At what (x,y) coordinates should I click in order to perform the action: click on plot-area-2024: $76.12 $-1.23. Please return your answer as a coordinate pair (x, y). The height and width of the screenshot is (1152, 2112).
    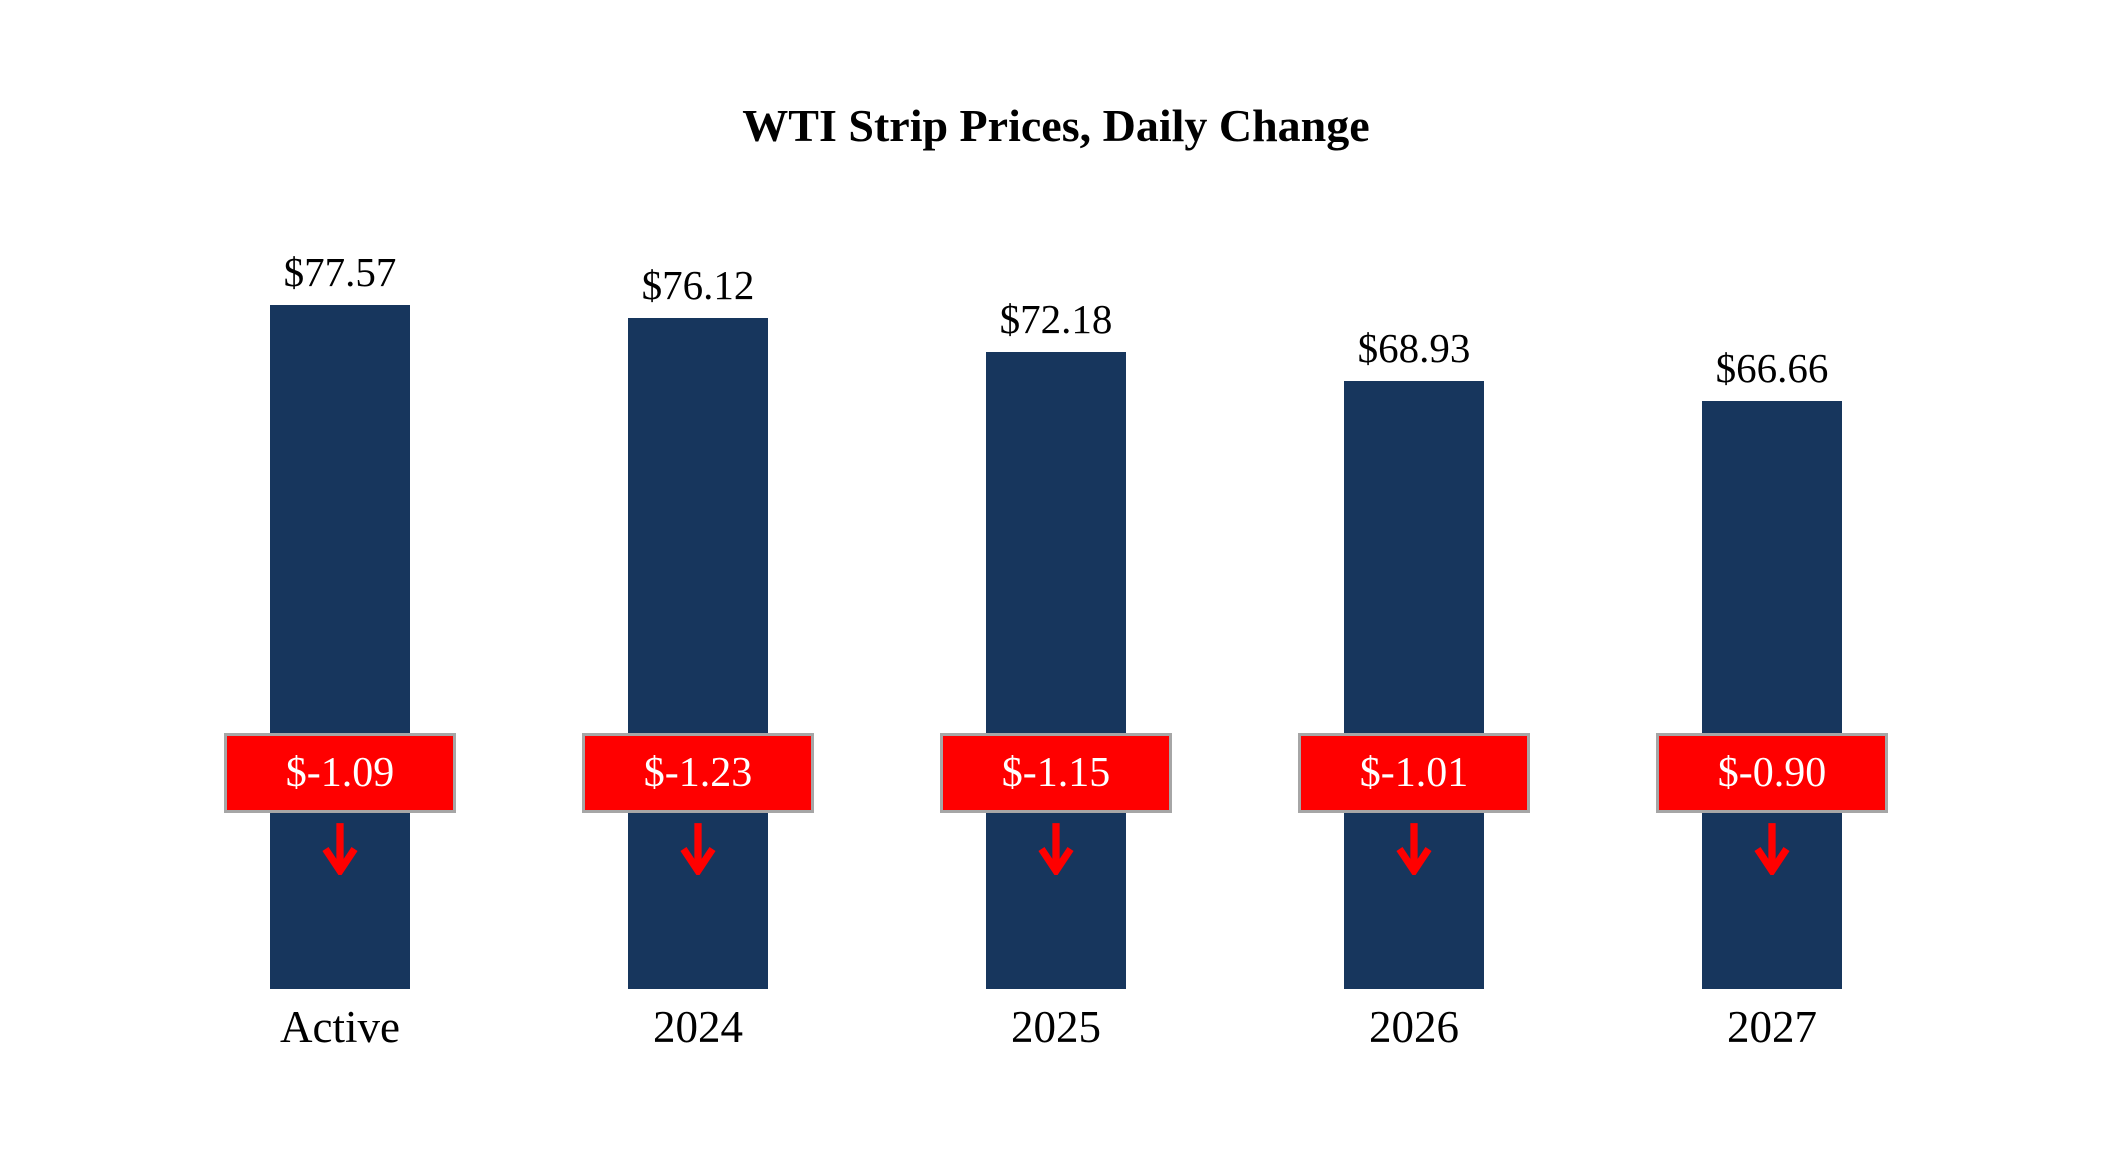
    Looking at the image, I should click on (698, 613).